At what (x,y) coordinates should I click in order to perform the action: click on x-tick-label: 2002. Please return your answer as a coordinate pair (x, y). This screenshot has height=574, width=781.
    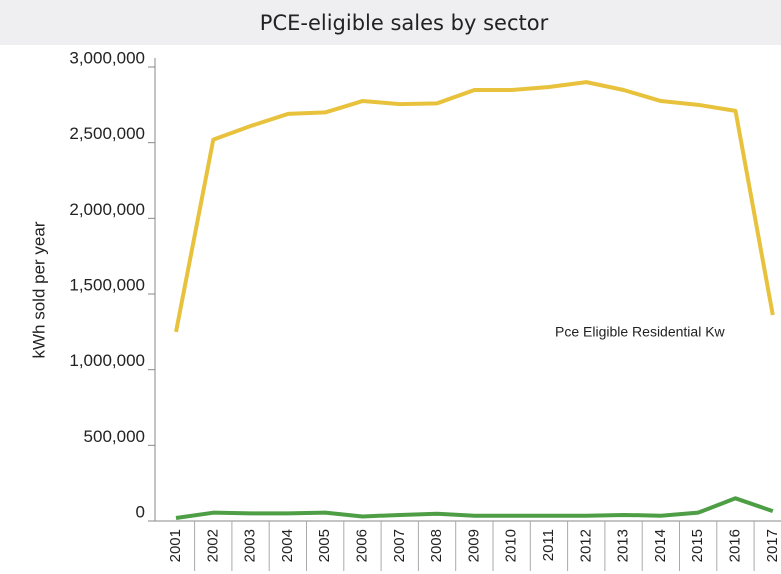
    Looking at the image, I should click on (212, 545).